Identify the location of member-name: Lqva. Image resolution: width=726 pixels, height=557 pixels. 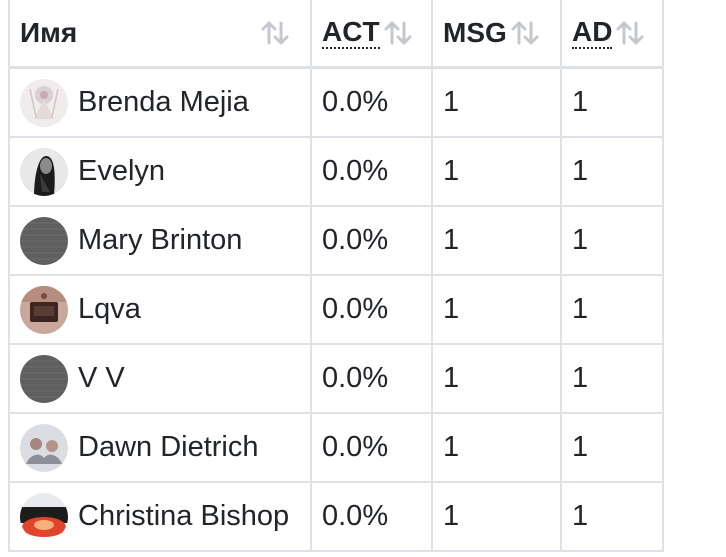
(109, 309).